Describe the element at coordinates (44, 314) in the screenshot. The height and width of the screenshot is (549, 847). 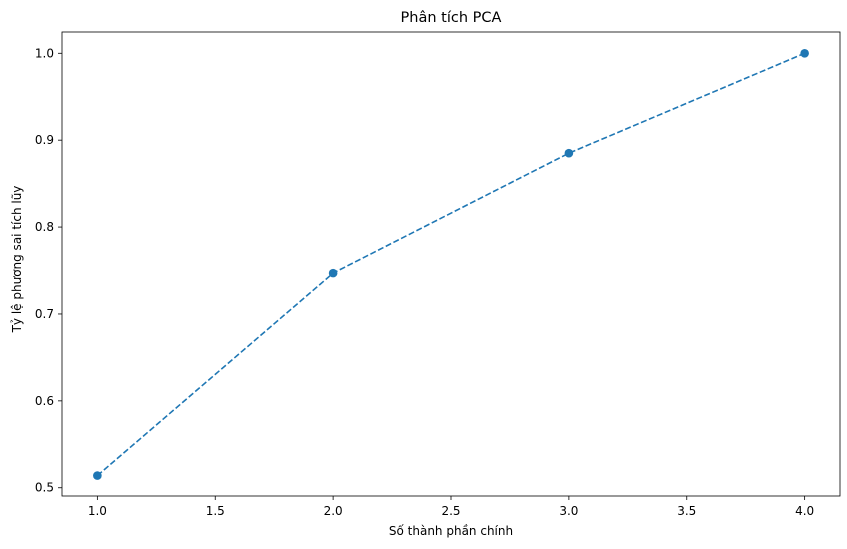
I see `y-tick-label: 0.7` at that location.